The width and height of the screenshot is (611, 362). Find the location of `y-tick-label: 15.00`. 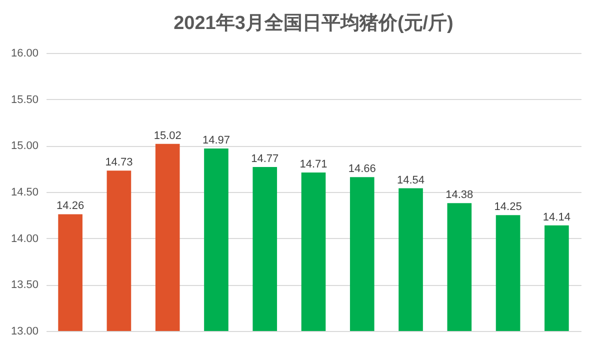

y-tick-label: 15.00 is located at coordinates (24, 146).